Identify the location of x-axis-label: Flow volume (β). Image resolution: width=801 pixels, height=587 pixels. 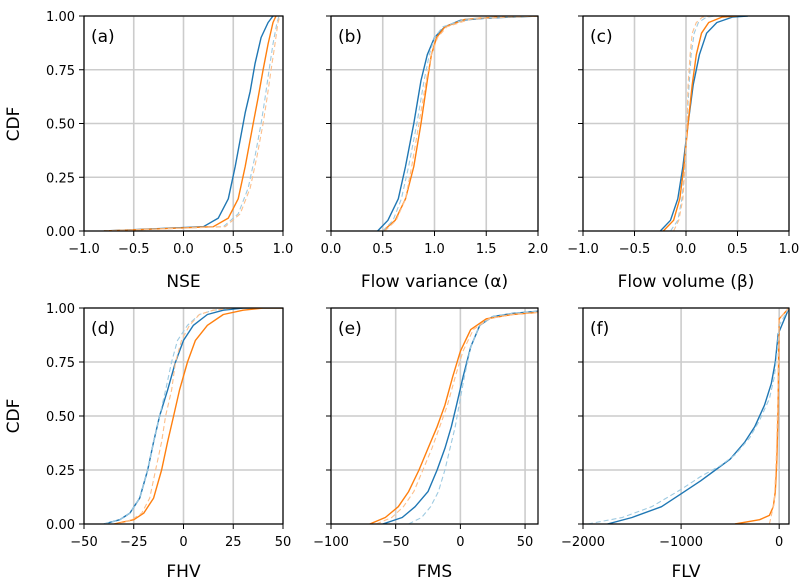
(686, 282).